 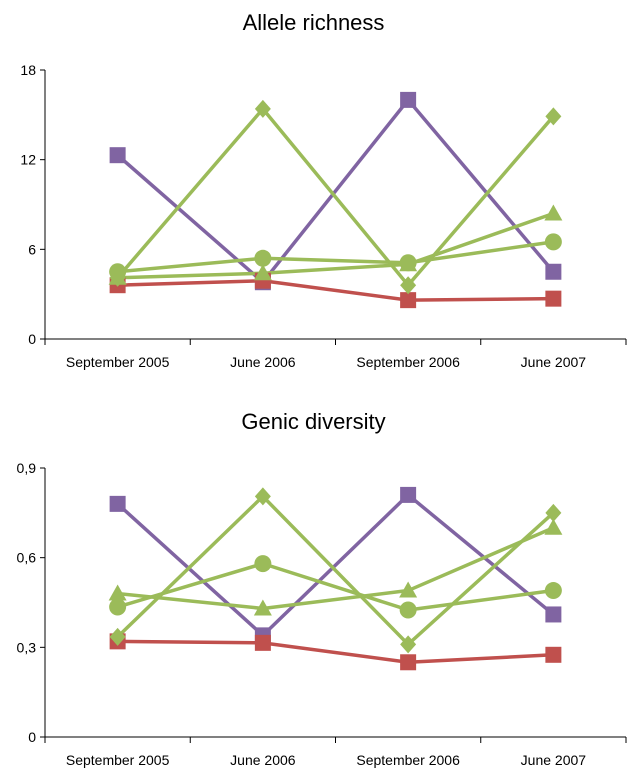 I want to click on y-tick-label: 0,6, so click(x=27, y=558).